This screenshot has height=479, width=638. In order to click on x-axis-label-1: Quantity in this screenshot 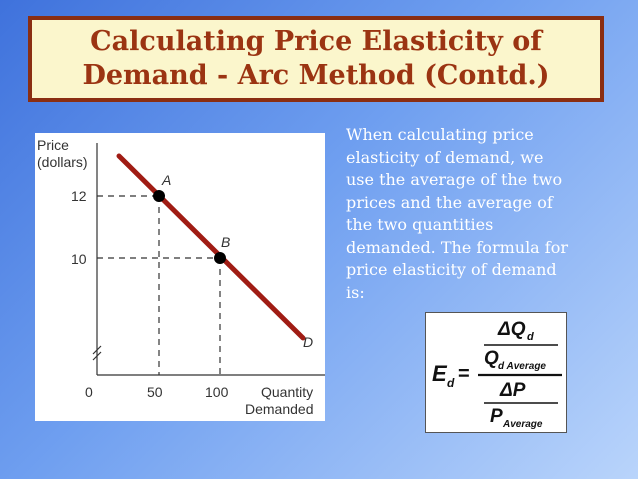, I will do `click(287, 392)`.